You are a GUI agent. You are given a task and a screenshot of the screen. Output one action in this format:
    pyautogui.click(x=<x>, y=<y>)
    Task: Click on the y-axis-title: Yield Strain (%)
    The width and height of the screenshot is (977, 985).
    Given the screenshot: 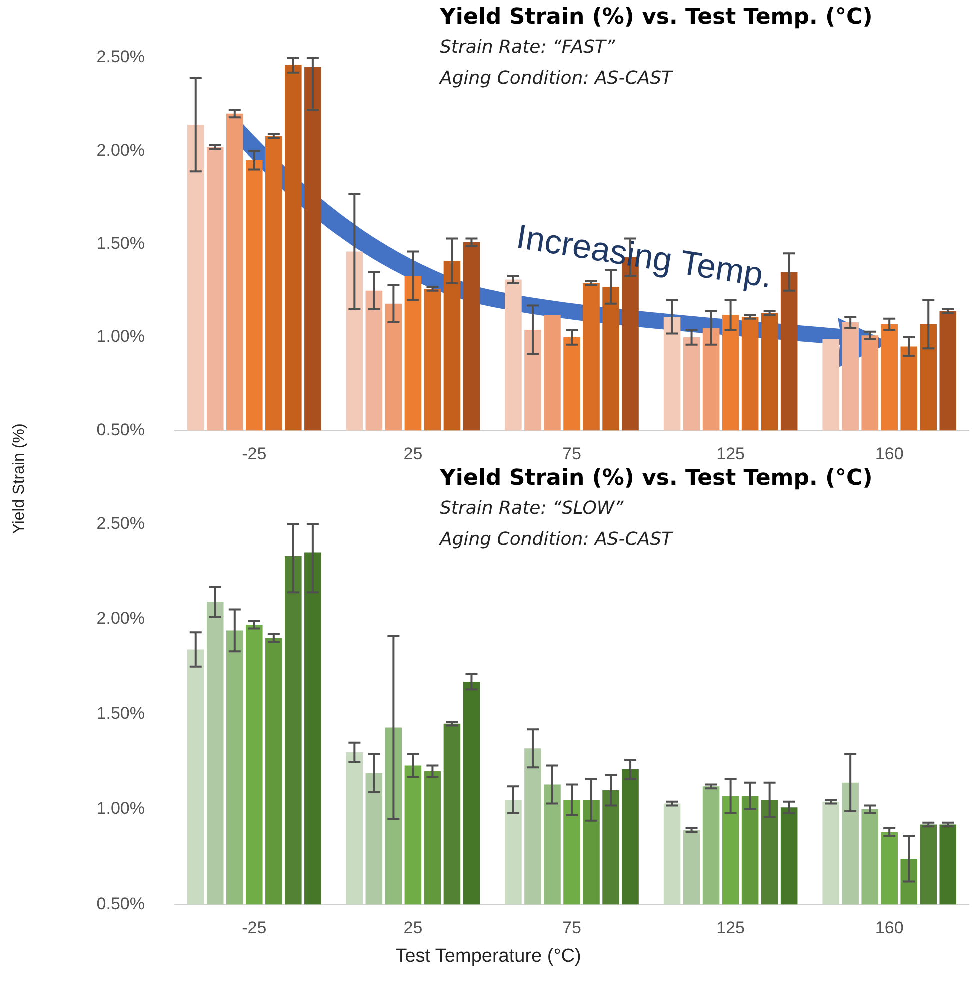 What is the action you would take?
    pyautogui.click(x=20, y=479)
    